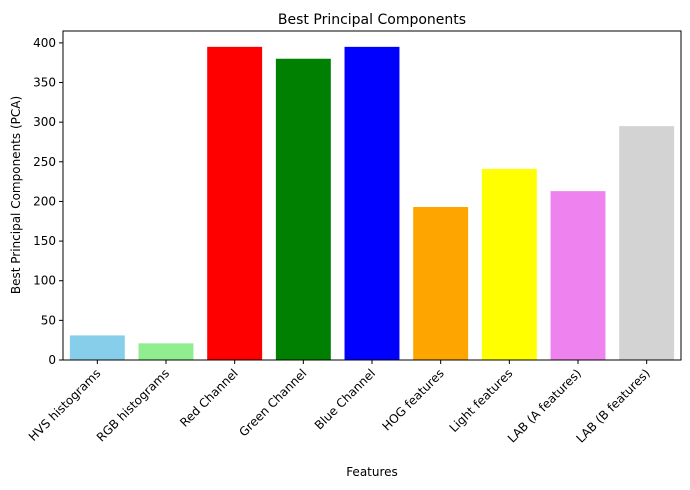  What do you see at coordinates (345, 399) in the screenshot?
I see `x-tick-label: Blue Channel` at bounding box center [345, 399].